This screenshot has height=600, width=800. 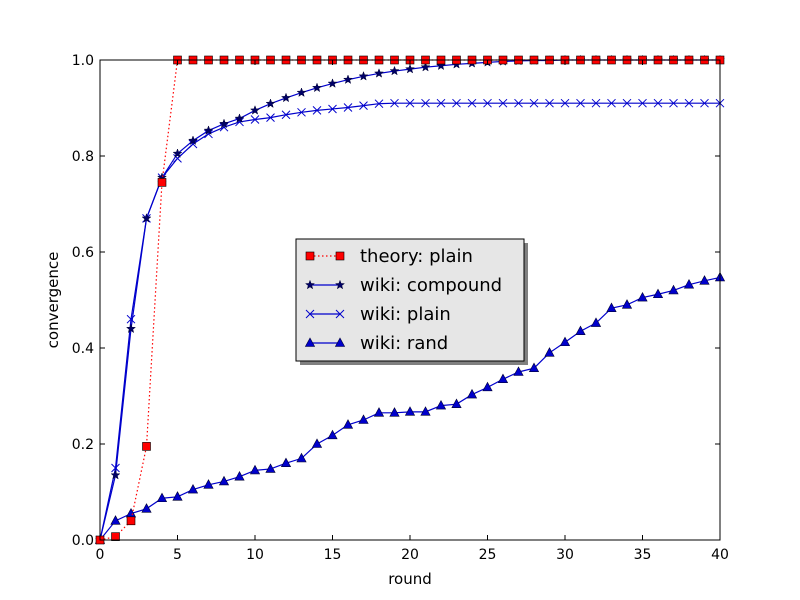 I want to click on x-tick-label: 35, so click(x=643, y=555).